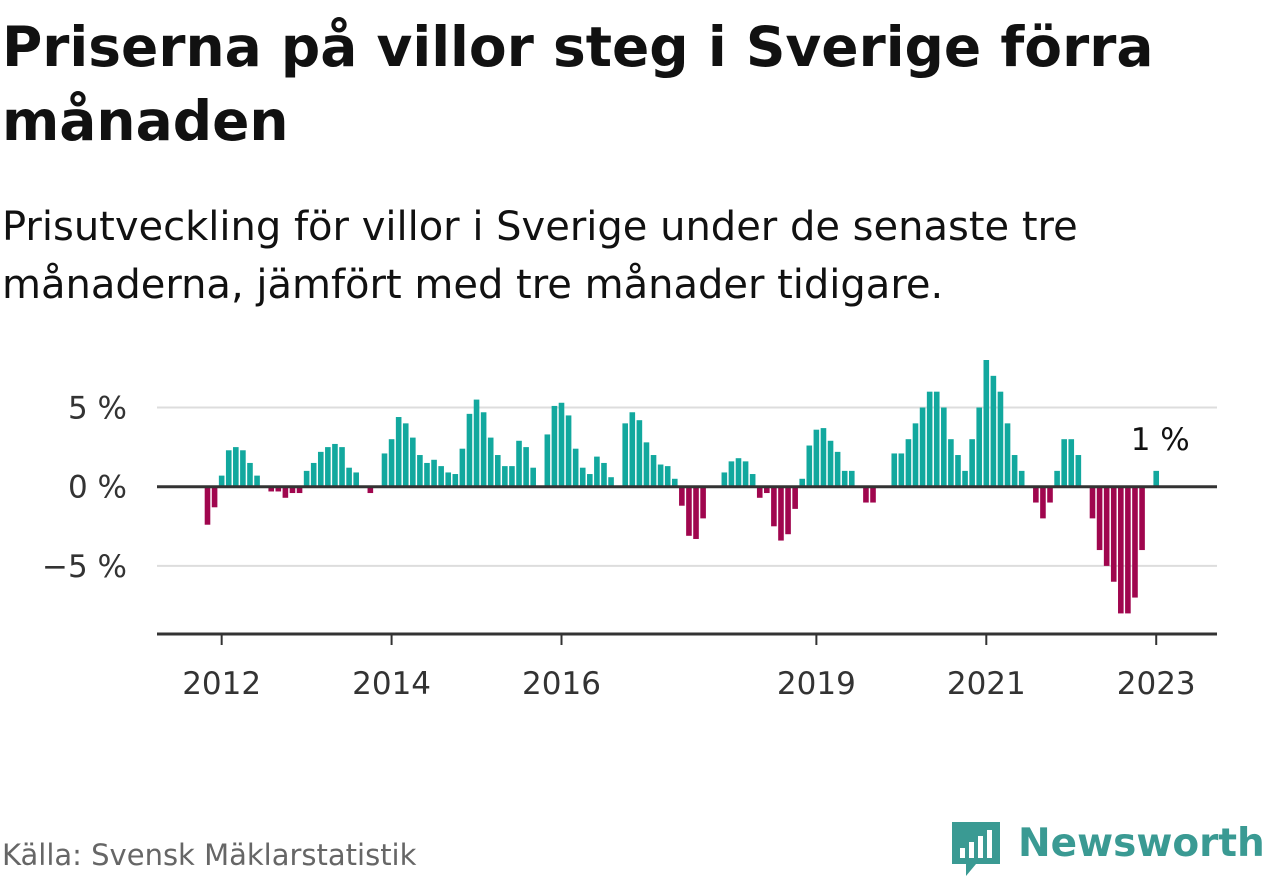  What do you see at coordinates (221, 684) in the screenshot?
I see `x-tick-label: 2012` at bounding box center [221, 684].